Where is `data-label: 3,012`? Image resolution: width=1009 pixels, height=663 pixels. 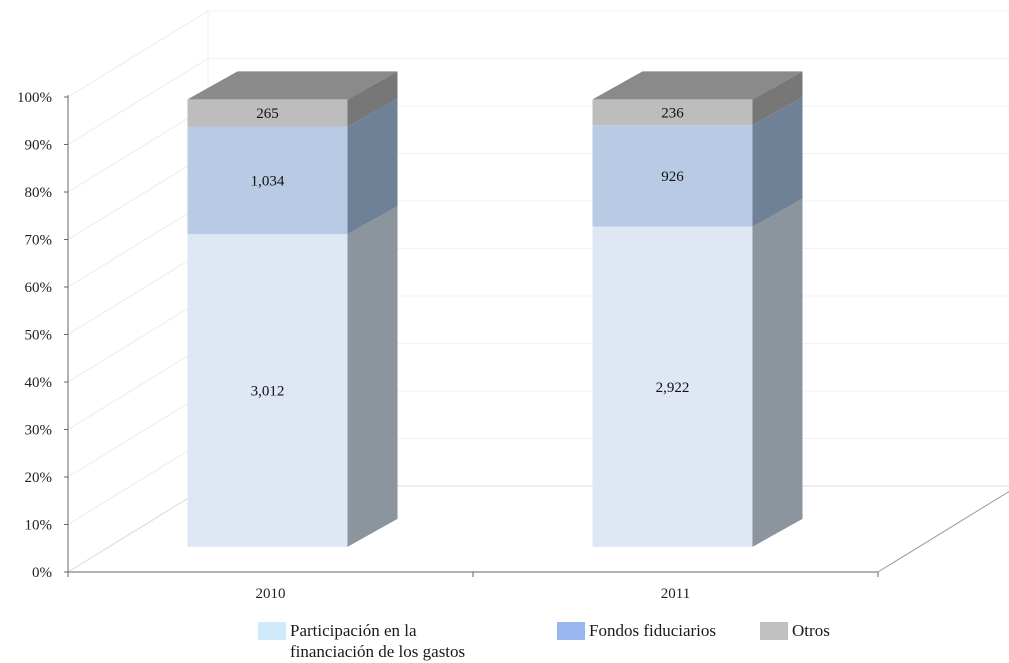
data-label: 3,012 is located at coordinates (268, 392).